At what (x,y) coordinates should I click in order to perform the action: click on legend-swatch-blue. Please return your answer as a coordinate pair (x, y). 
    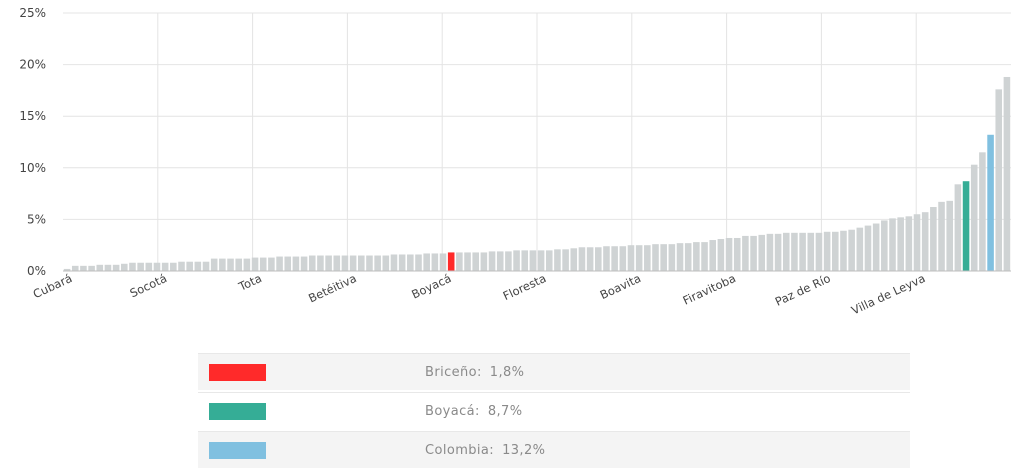
    Looking at the image, I should click on (237, 450).